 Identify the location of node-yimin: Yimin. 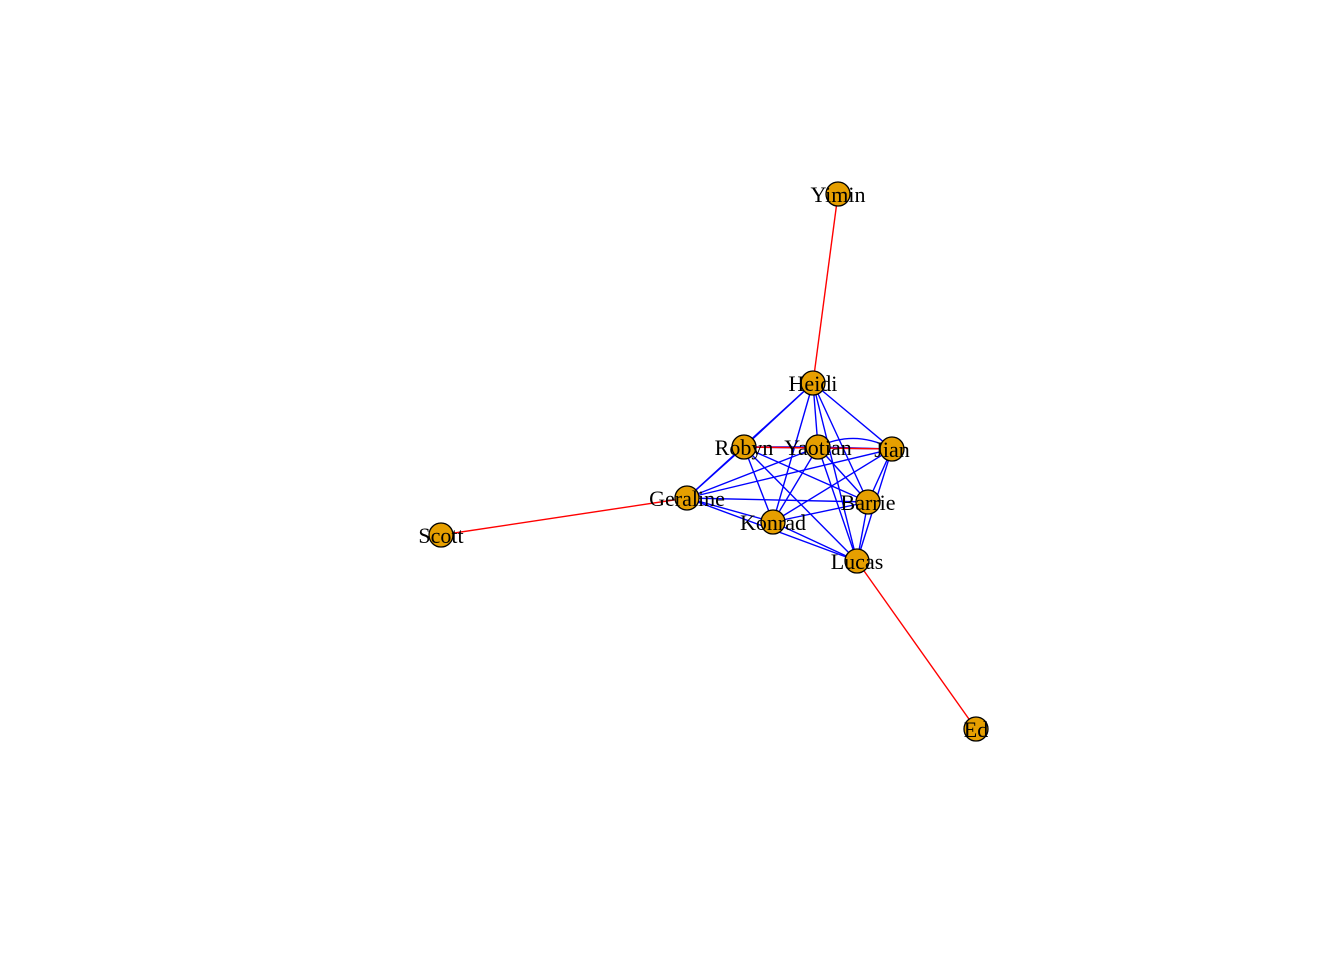
(838, 194).